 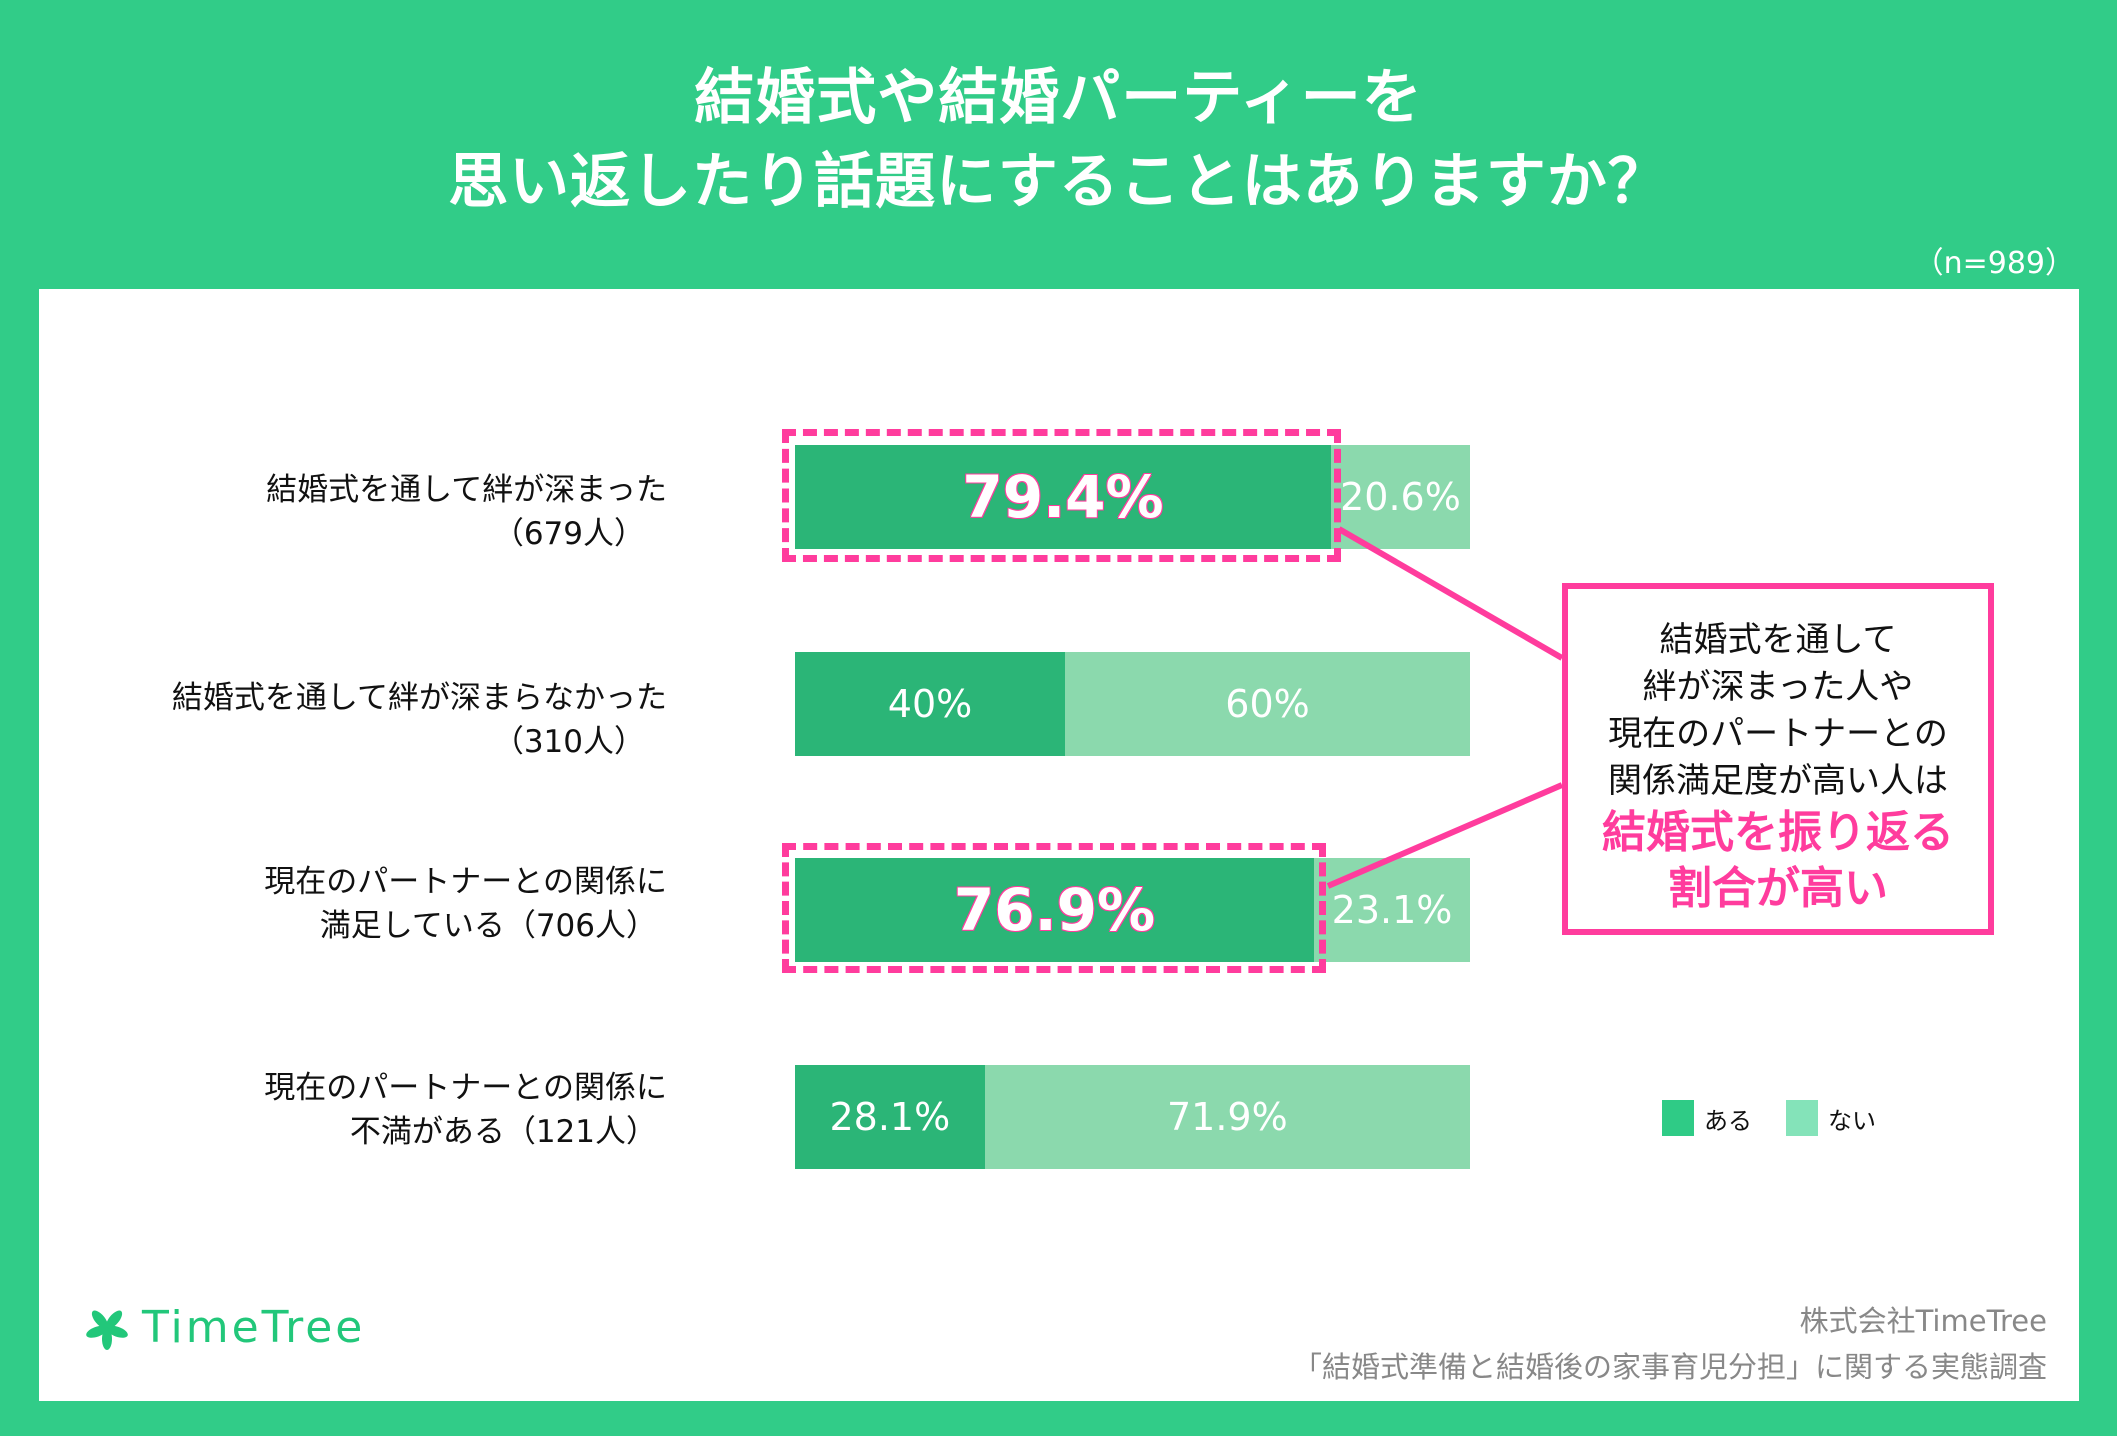 I want to click on row-label-count: （310人）, so click(x=568, y=742).